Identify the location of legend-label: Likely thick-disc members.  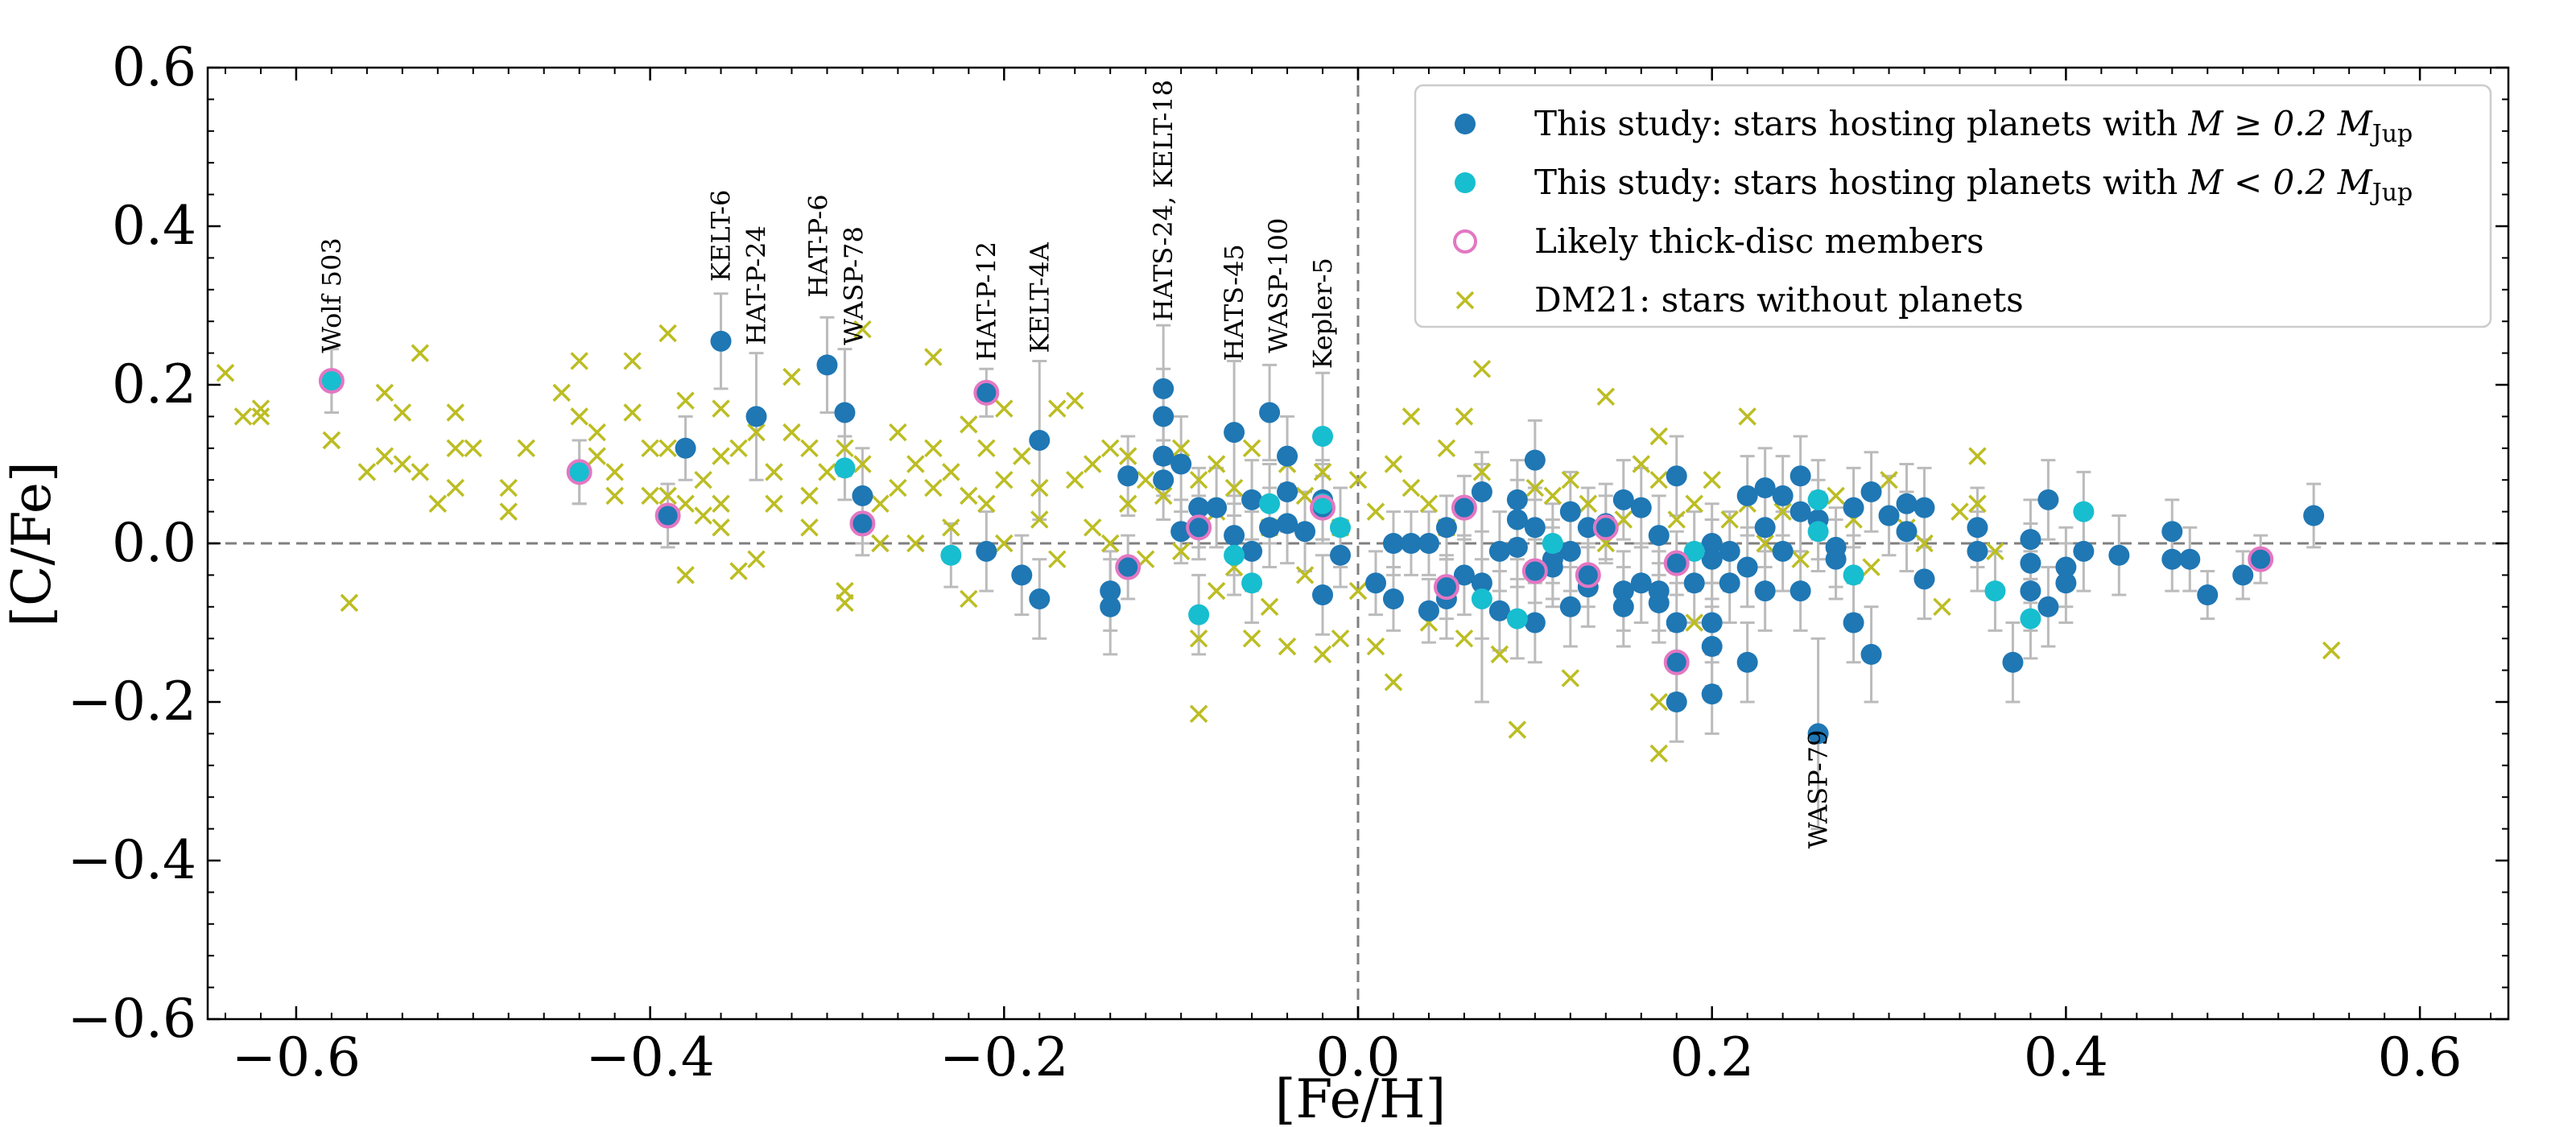
(1759, 241).